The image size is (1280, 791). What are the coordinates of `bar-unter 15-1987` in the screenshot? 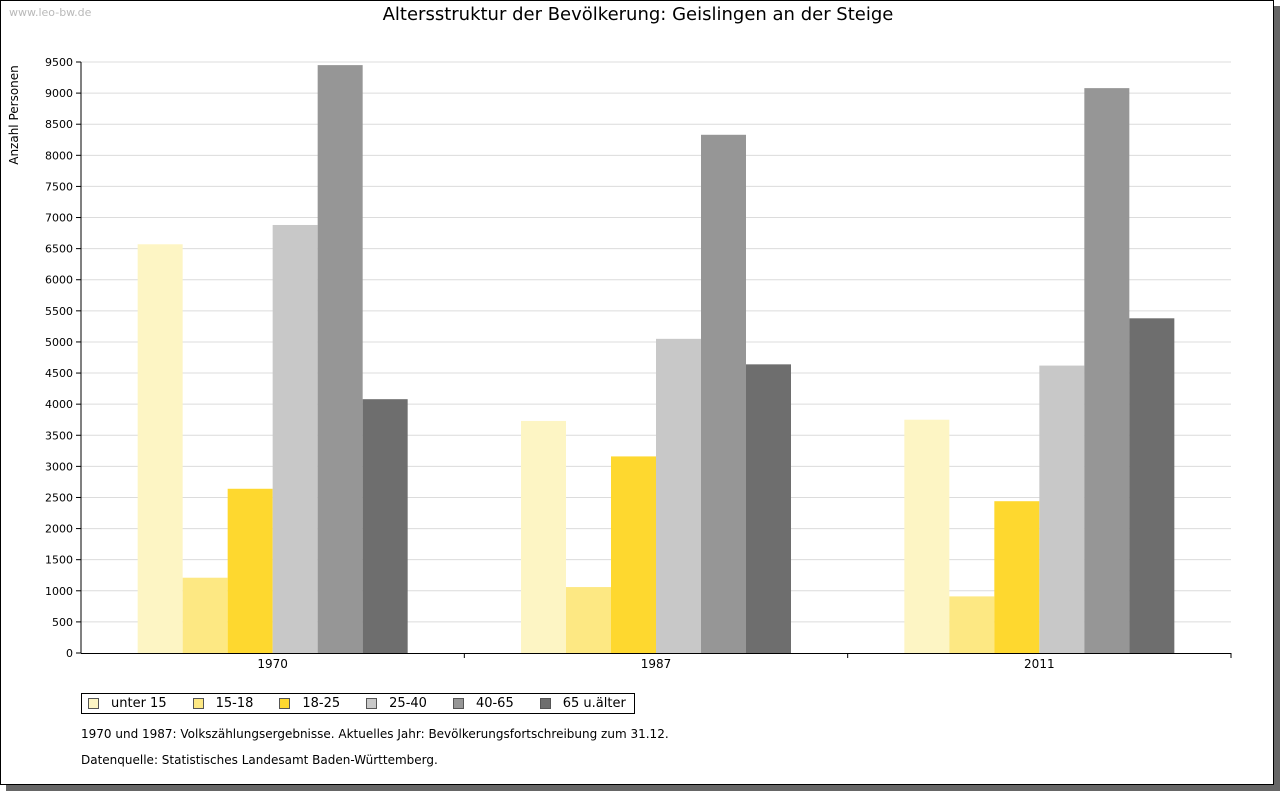 It's located at (543, 536).